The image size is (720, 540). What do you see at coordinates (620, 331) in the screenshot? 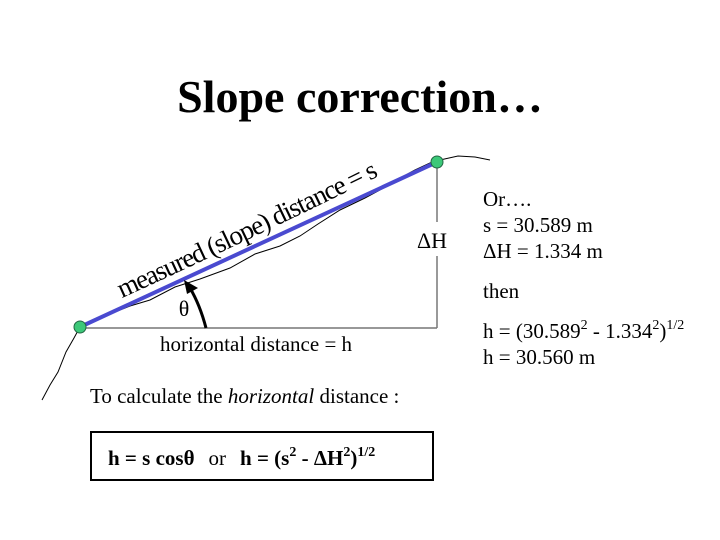
I see `text: - 1.334` at bounding box center [620, 331].